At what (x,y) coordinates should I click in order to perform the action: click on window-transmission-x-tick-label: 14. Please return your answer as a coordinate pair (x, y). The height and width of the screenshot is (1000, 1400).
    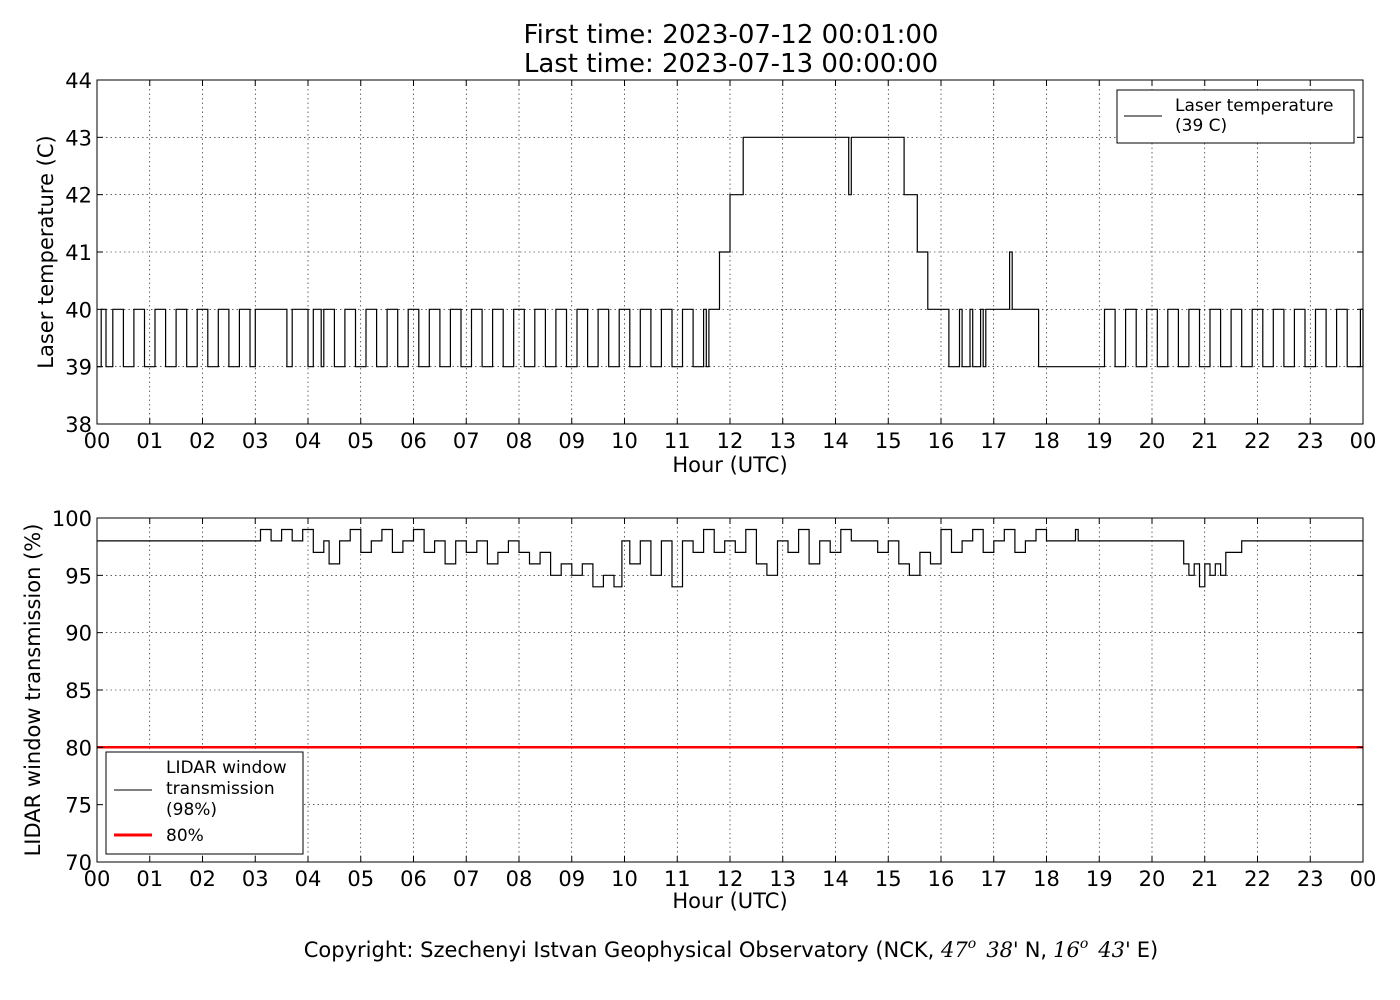
    Looking at the image, I should click on (835, 879).